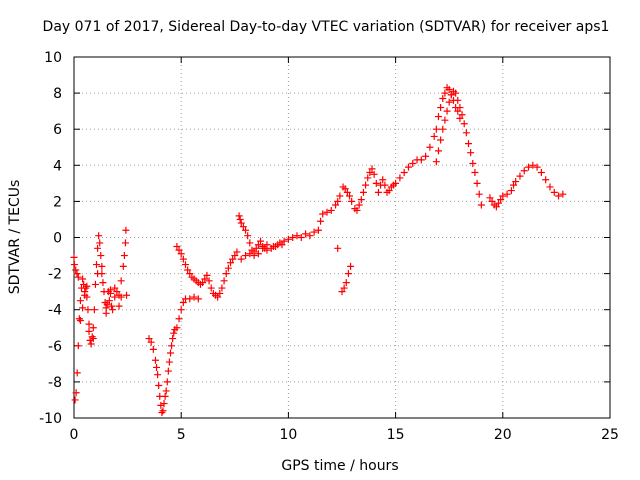 The width and height of the screenshot is (640, 480). What do you see at coordinates (57, 166) in the screenshot?
I see `y-tick-label: 4` at bounding box center [57, 166].